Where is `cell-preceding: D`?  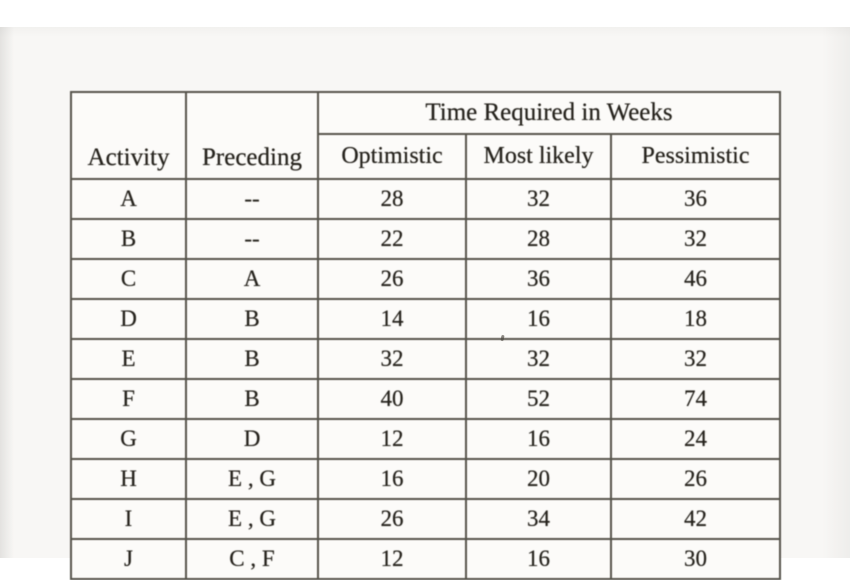
cell-preceding: D is located at coordinates (252, 439).